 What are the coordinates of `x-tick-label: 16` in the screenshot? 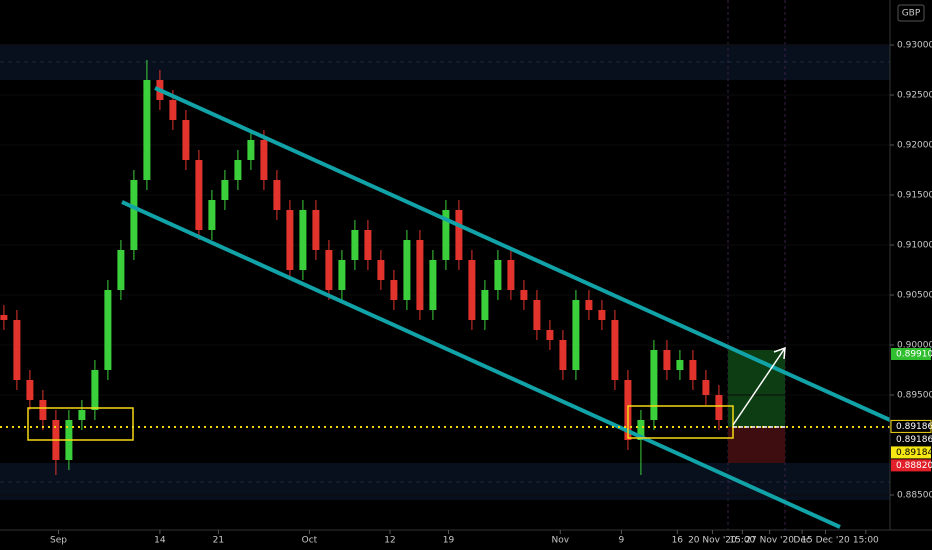 It's located at (678, 541).